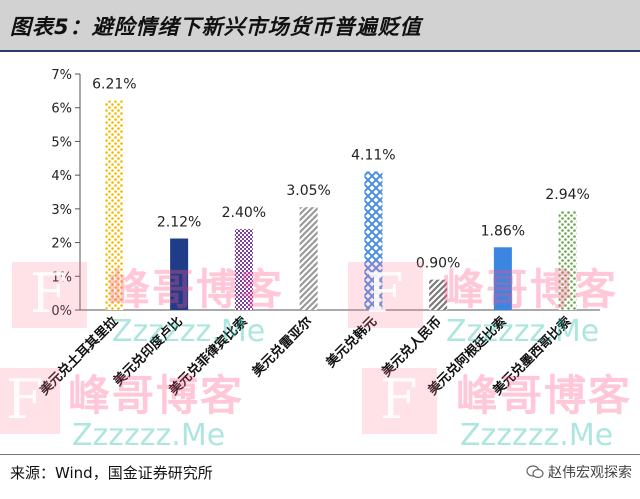 The height and width of the screenshot is (499, 640). What do you see at coordinates (503, 231) in the screenshot?
I see `data-label-7: 1.86%` at bounding box center [503, 231].